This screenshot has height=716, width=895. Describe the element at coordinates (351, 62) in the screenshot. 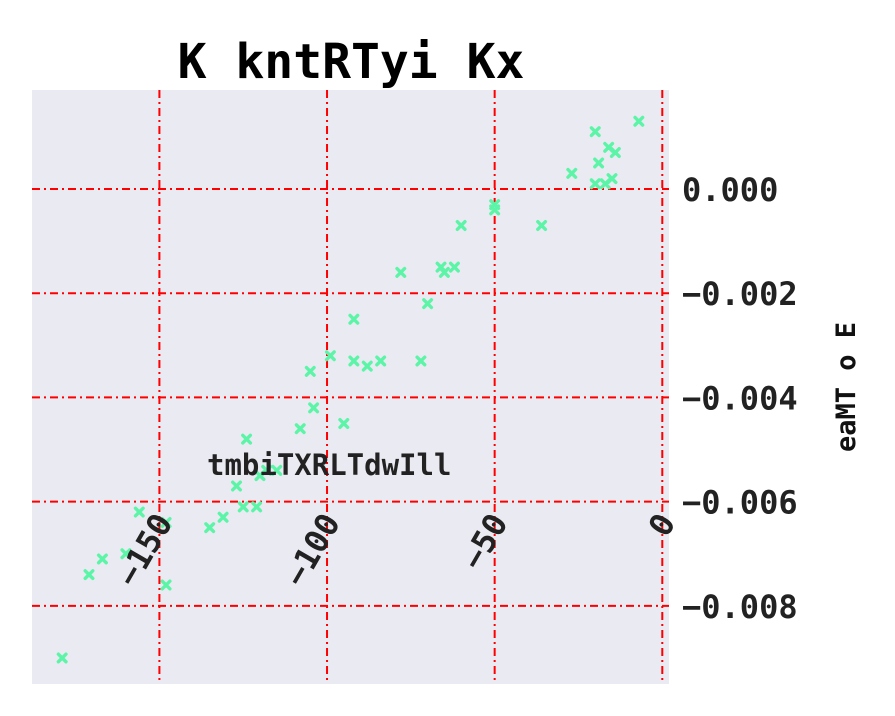

I see `chart-title: K kntRTyi Kx` at that location.